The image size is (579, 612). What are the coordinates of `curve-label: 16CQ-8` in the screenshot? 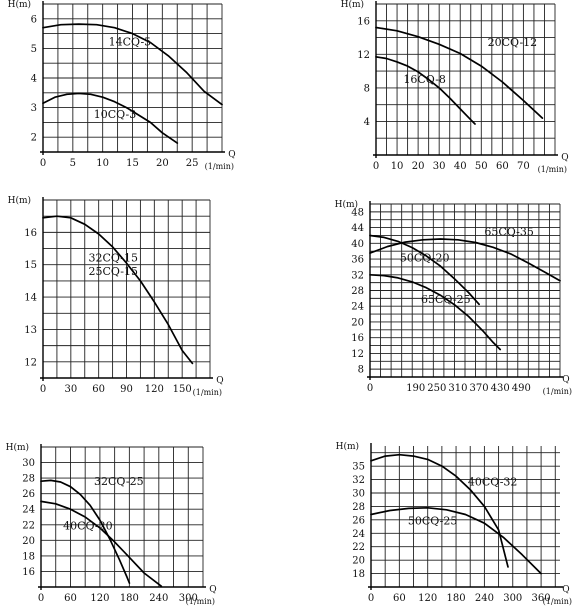 It's located at (424, 79).